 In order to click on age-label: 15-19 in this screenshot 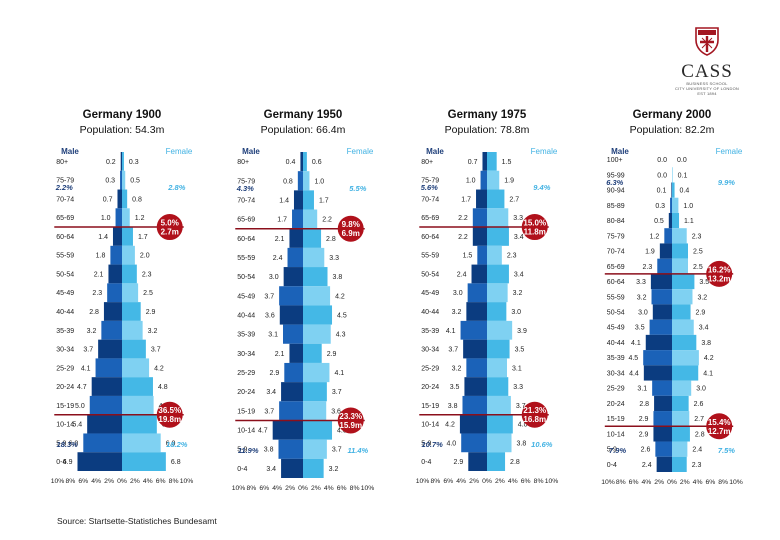, I will do `click(65, 406)`.